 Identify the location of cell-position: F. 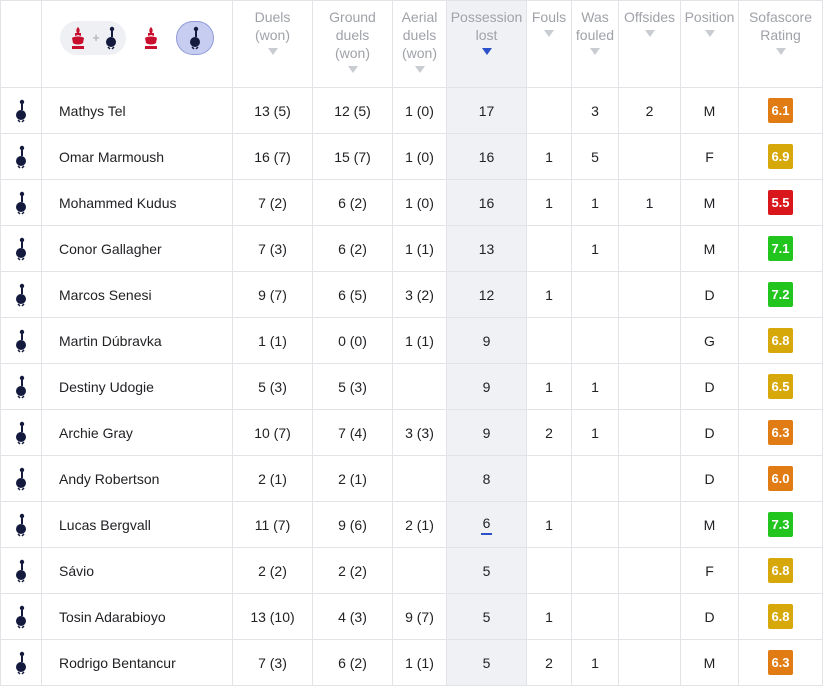
(709, 156).